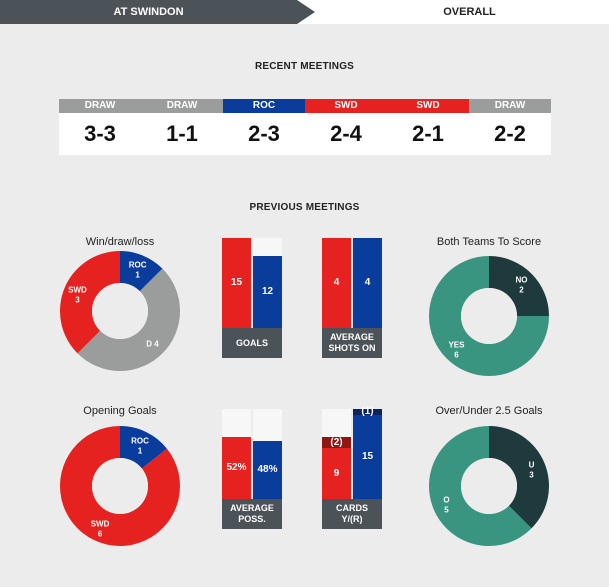  I want to click on match-score: 2-3, so click(264, 133).